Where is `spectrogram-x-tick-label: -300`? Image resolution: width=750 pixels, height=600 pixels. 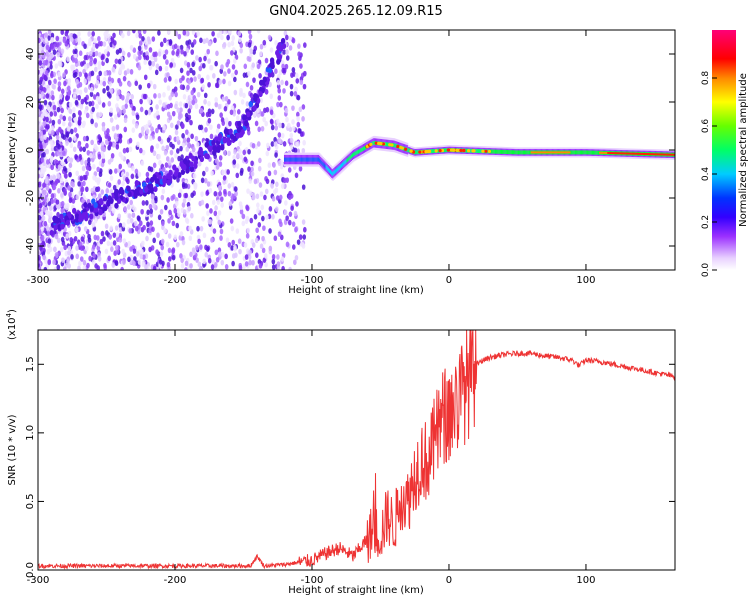 spectrogram-x-tick-label: -300 is located at coordinates (38, 280).